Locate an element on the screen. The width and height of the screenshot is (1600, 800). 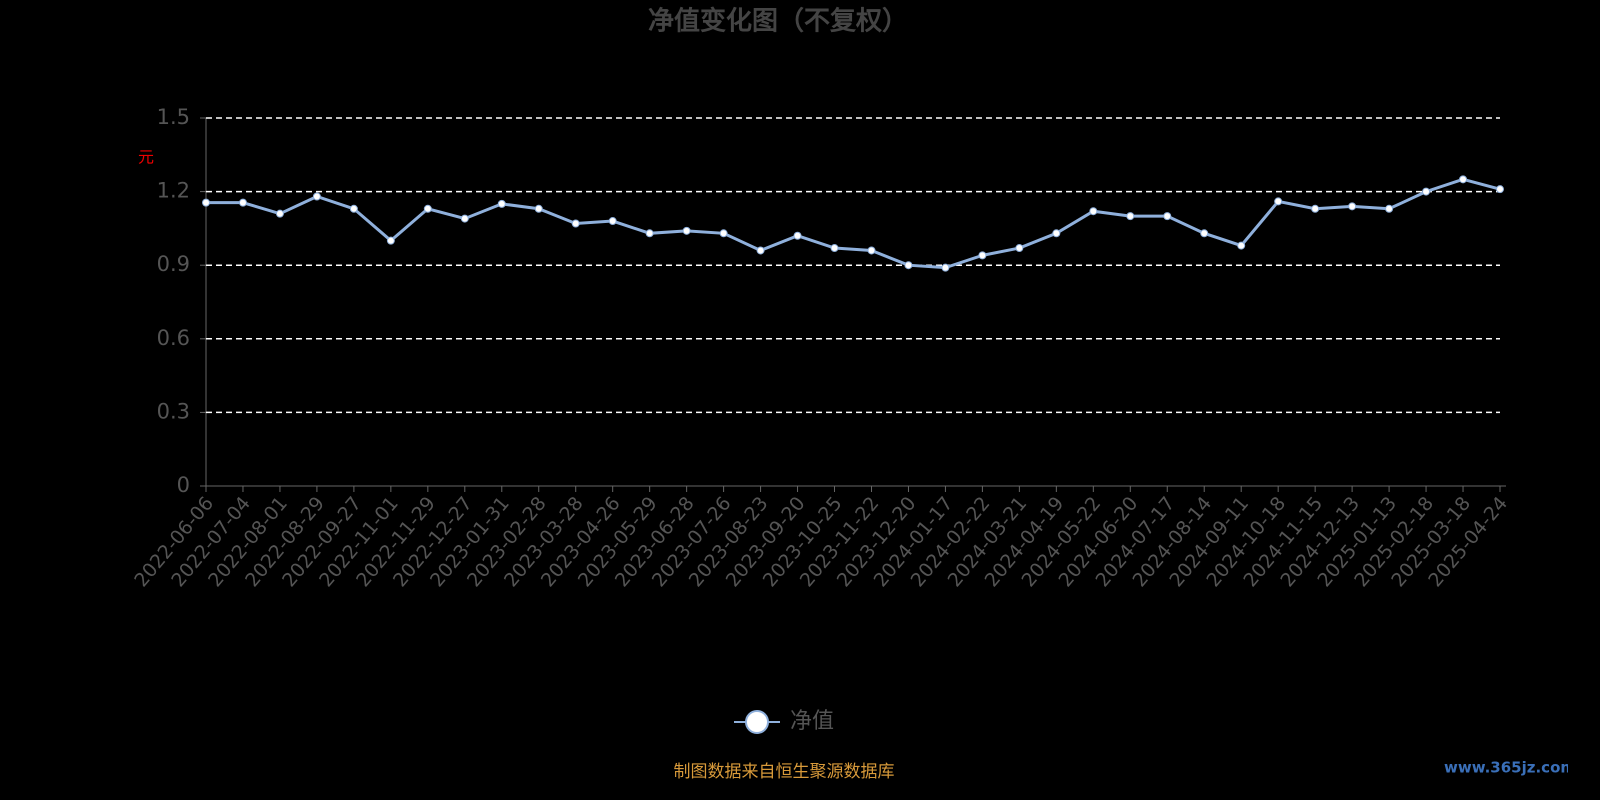
watermark: www.365jz.com is located at coordinates (1506, 768).